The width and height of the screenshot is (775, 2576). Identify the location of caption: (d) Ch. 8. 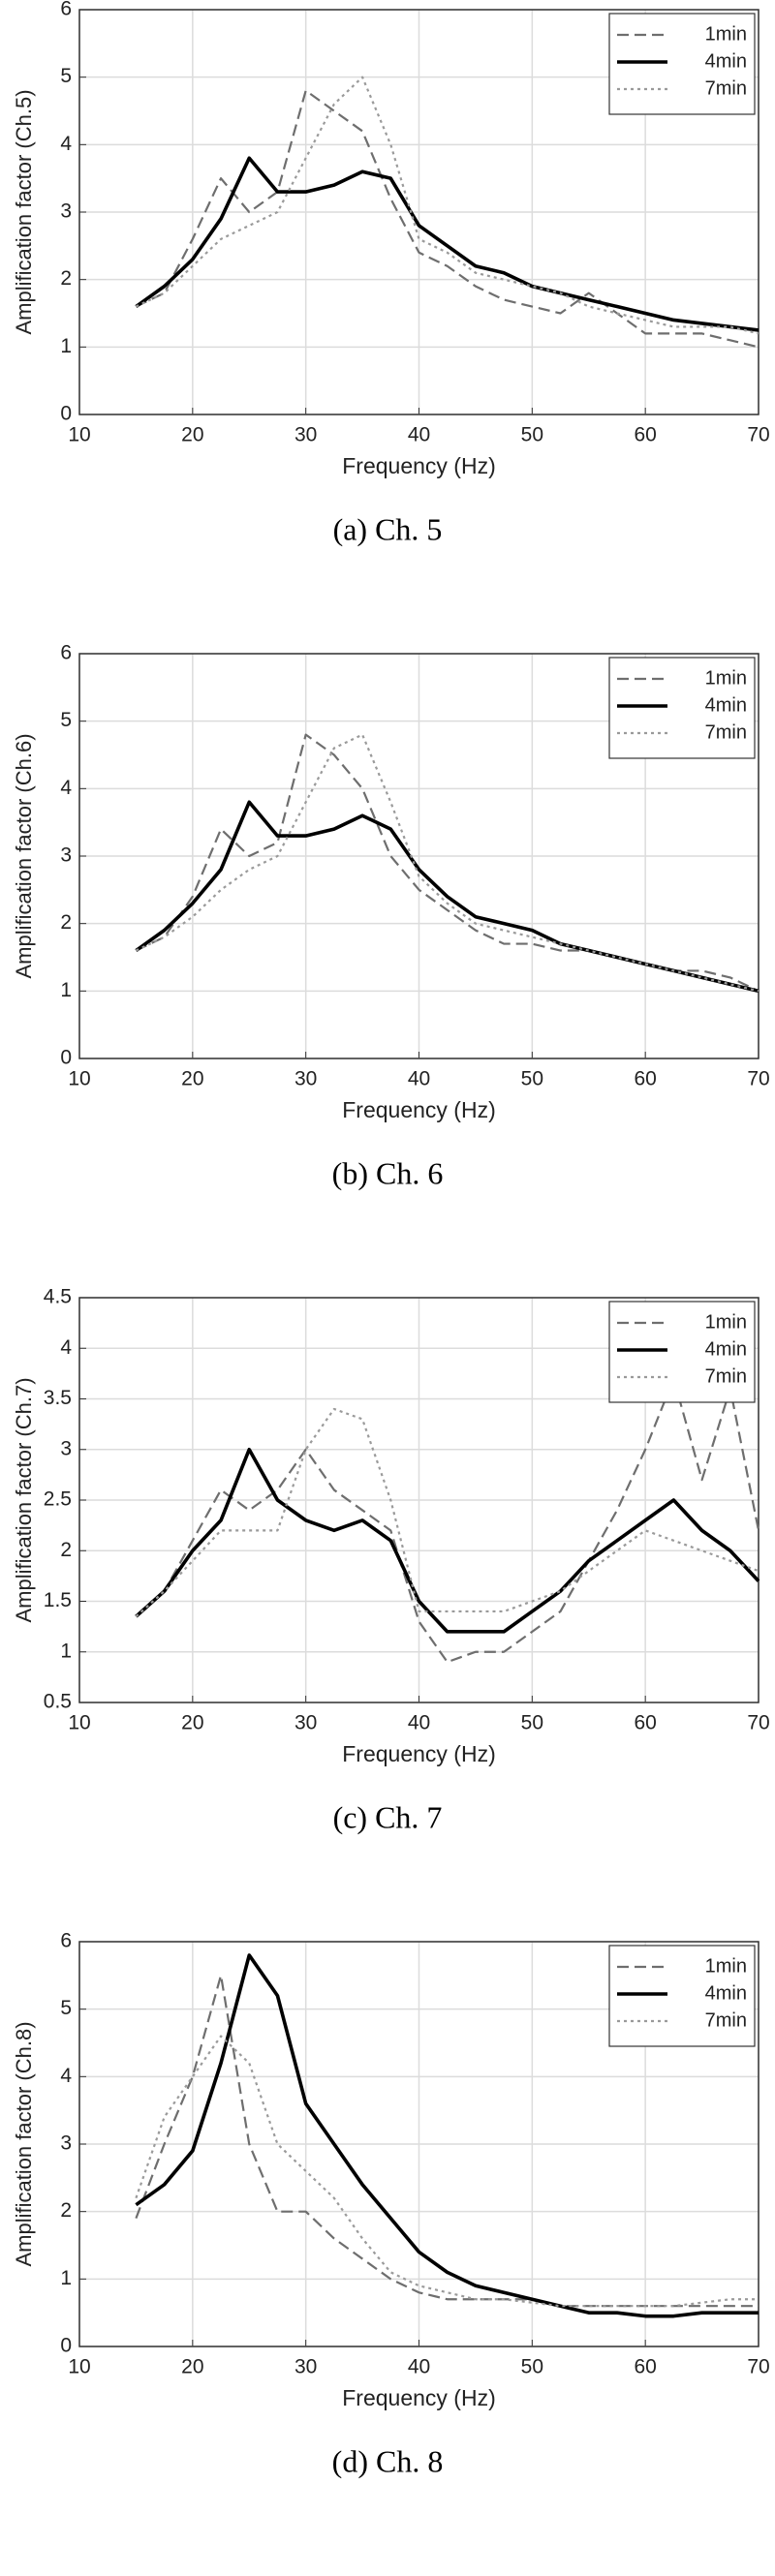
(388, 2460).